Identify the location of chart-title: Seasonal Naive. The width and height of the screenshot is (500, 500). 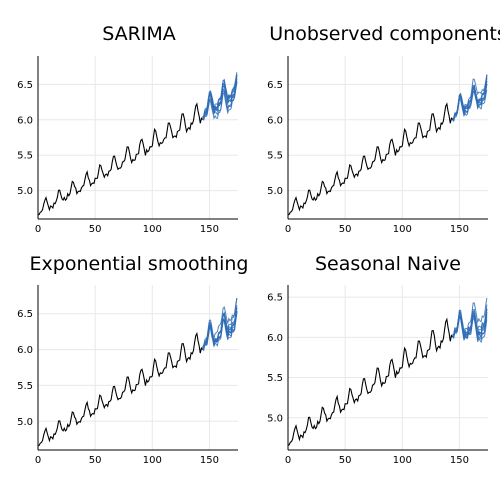
(388, 264).